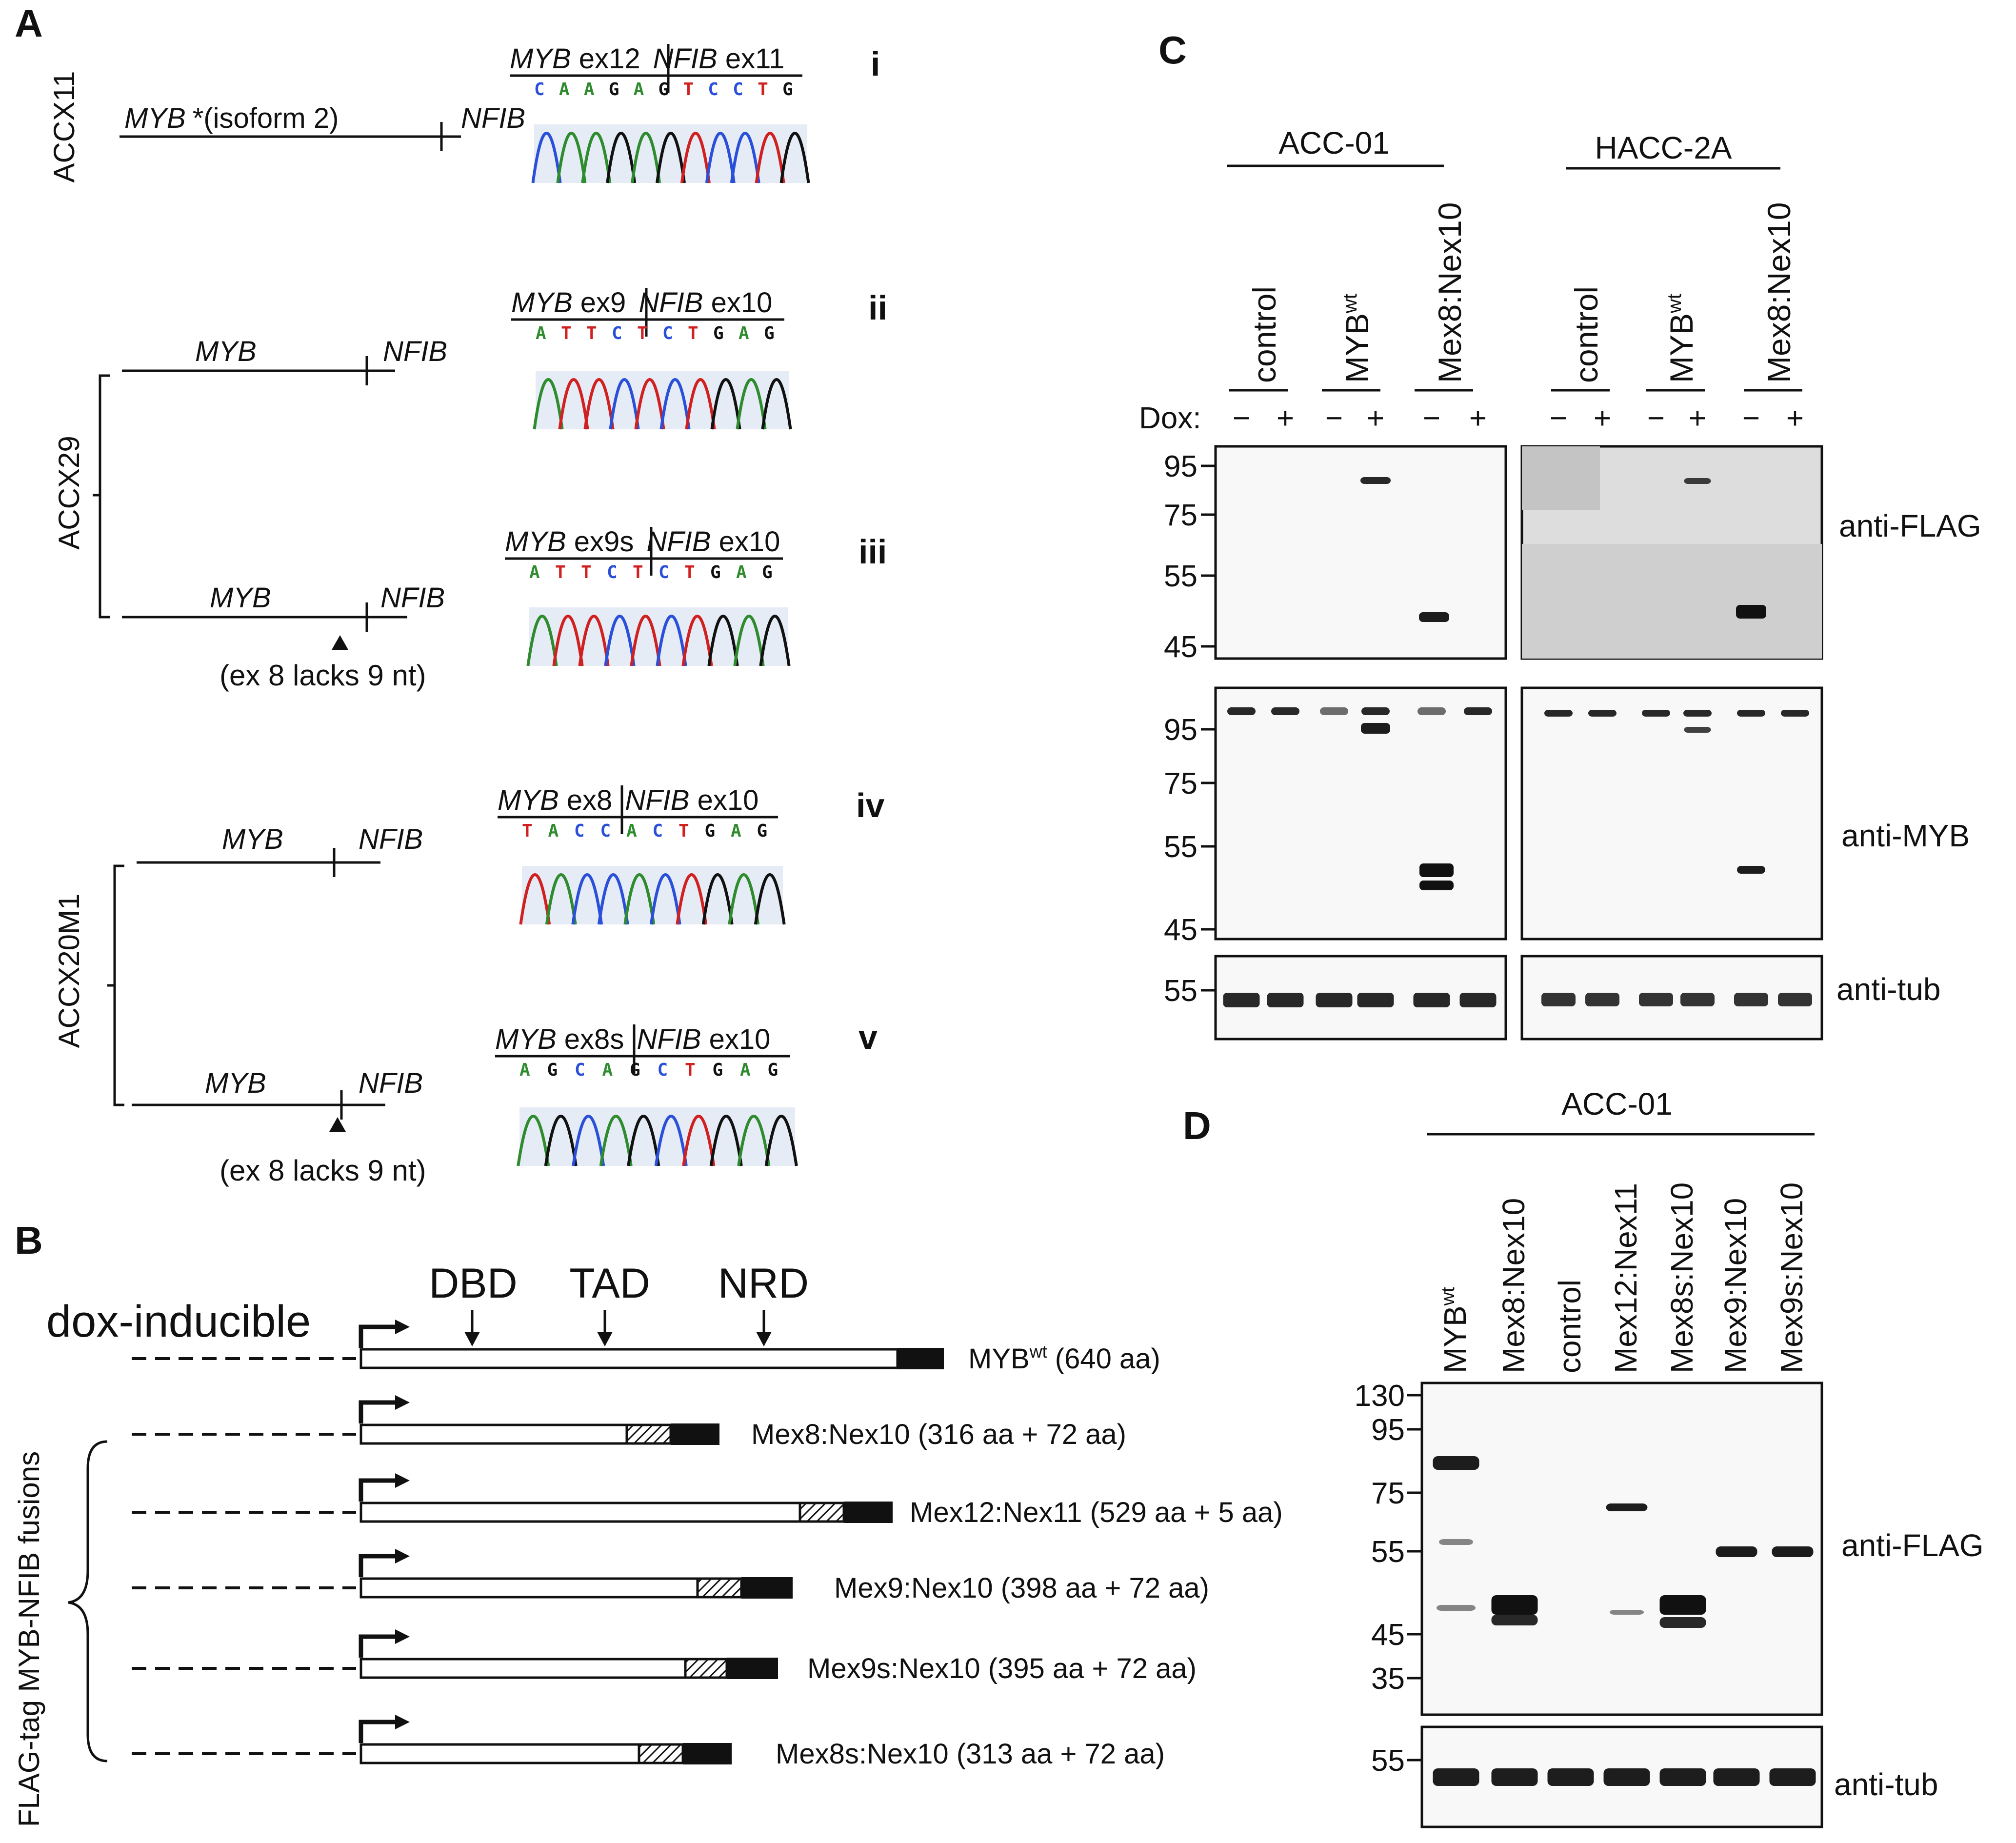  Describe the element at coordinates (1518, 552) in the screenshot. I see `blot-c-flag` at that location.